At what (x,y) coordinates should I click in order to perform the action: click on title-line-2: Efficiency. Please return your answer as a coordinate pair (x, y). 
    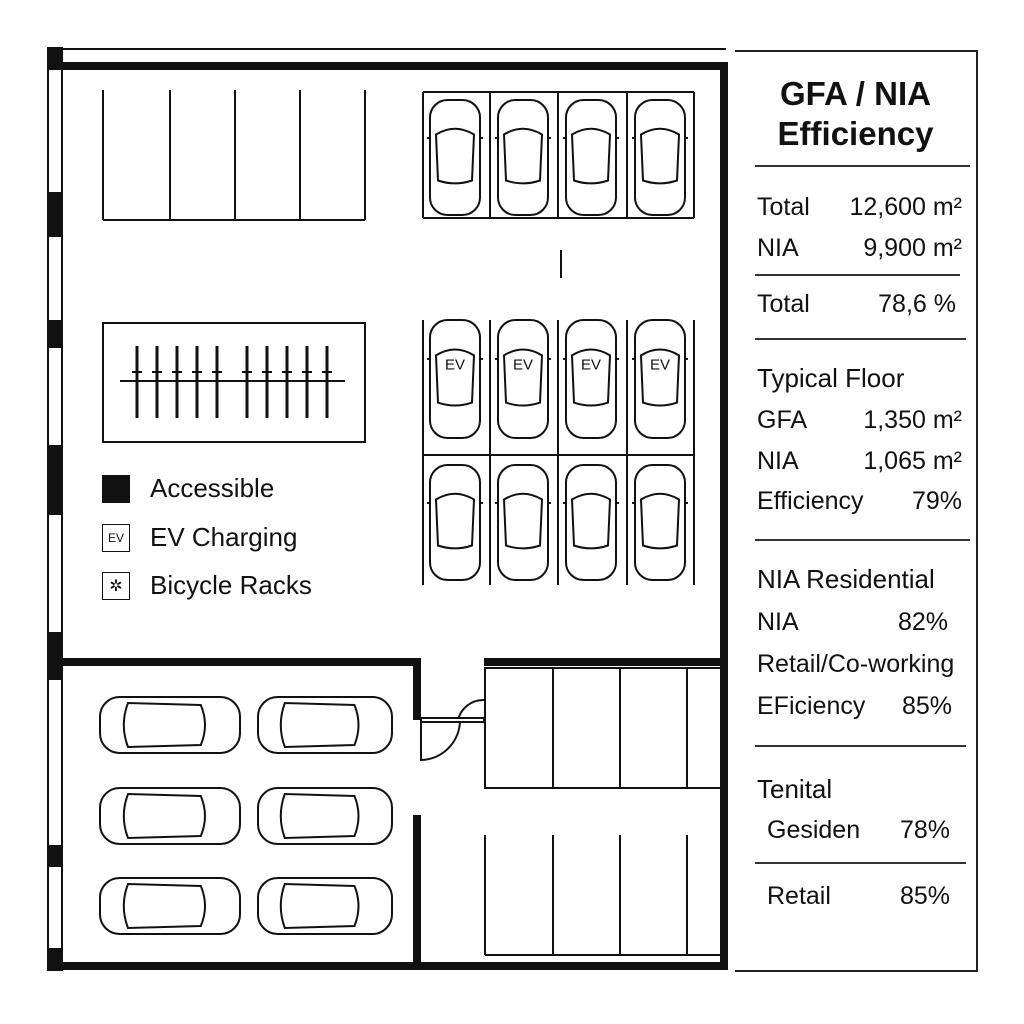
    Looking at the image, I should click on (855, 133).